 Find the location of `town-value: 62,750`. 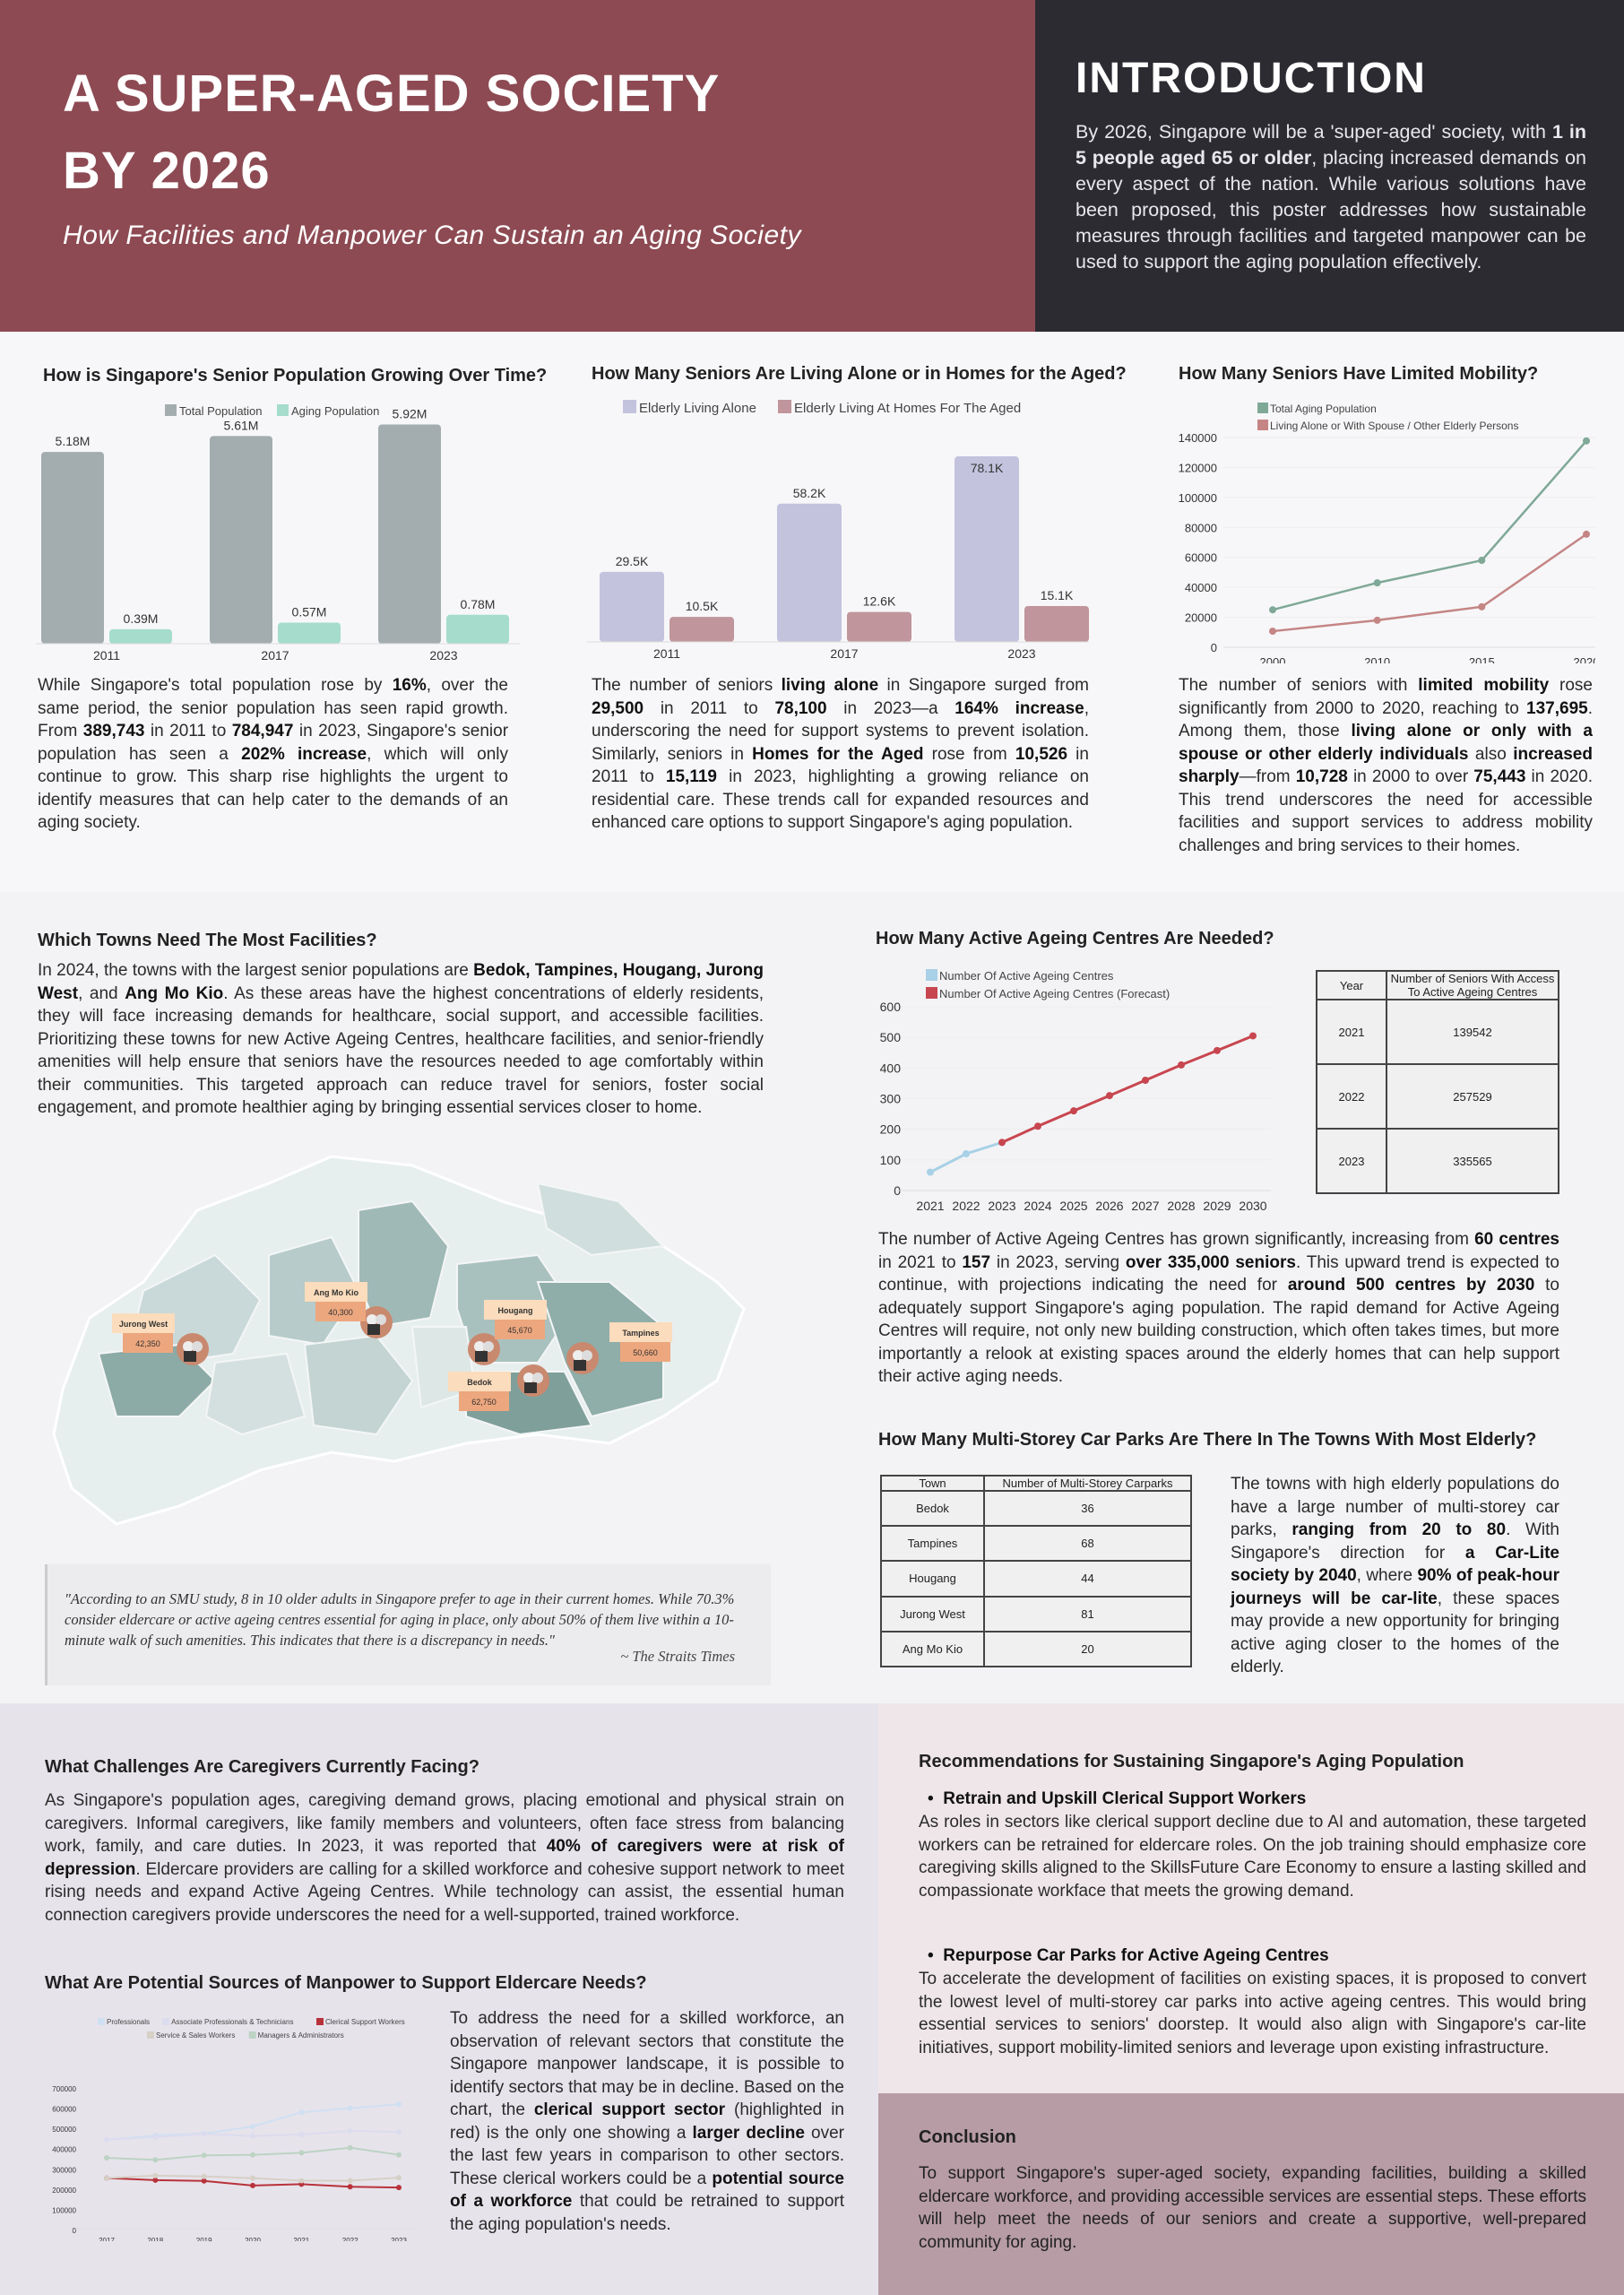

town-value: 62,750 is located at coordinates (484, 1402).